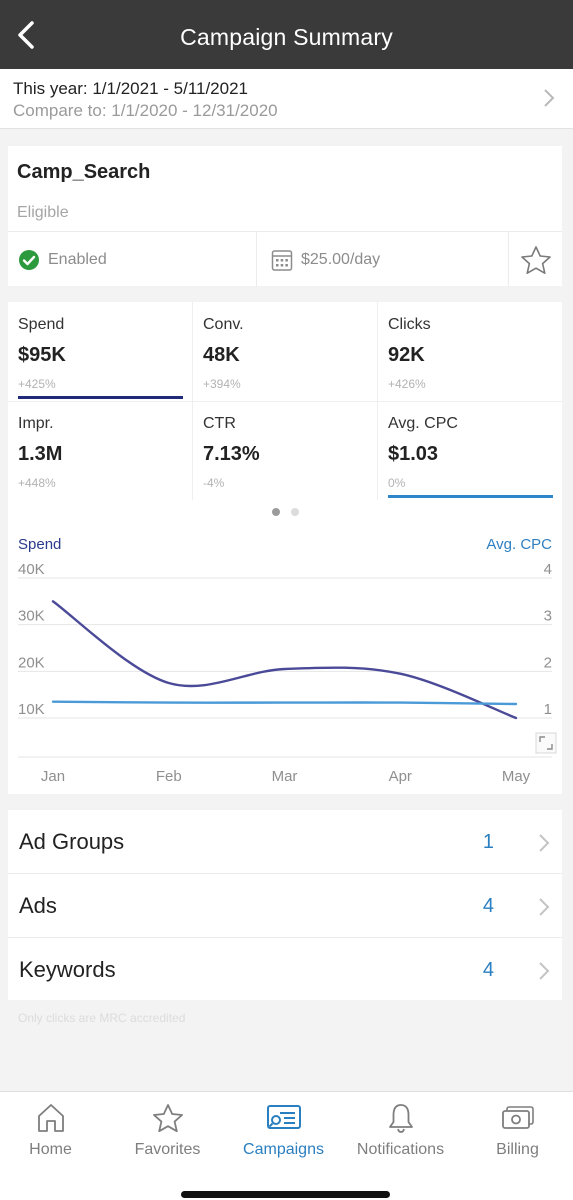  What do you see at coordinates (67, 969) in the screenshot?
I see `list-item-label: Keywords` at bounding box center [67, 969].